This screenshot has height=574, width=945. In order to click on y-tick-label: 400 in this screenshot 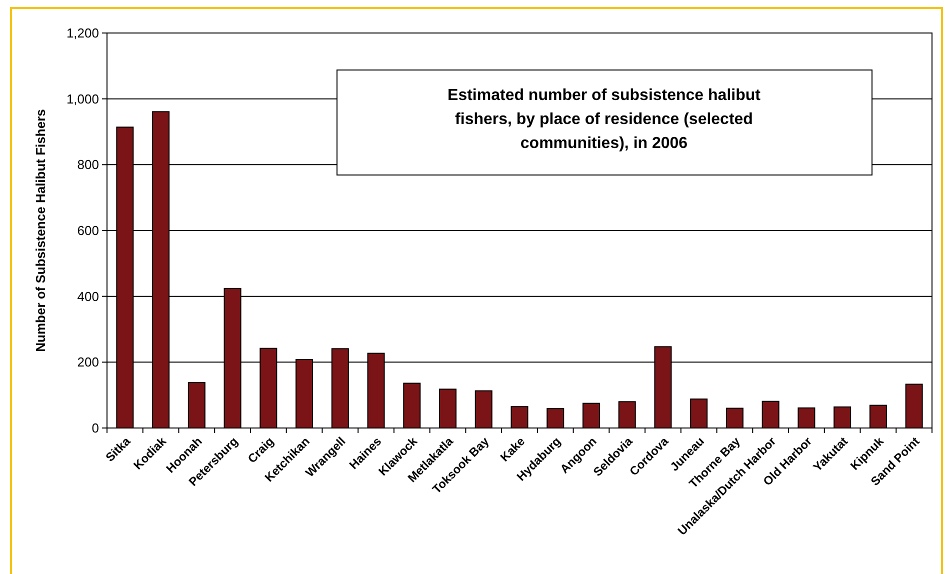, I will do `click(88, 296)`.